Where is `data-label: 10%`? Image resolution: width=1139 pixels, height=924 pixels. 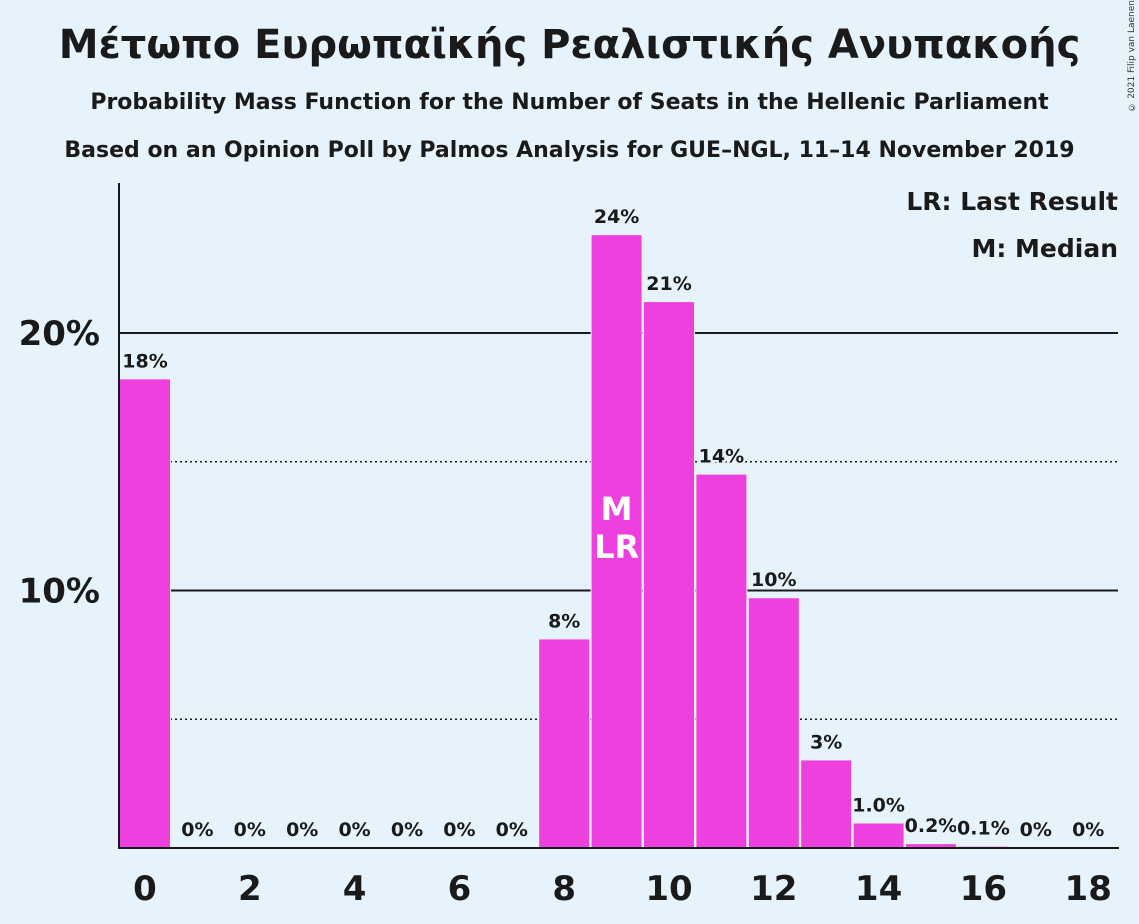
data-label: 10% is located at coordinates (773, 580).